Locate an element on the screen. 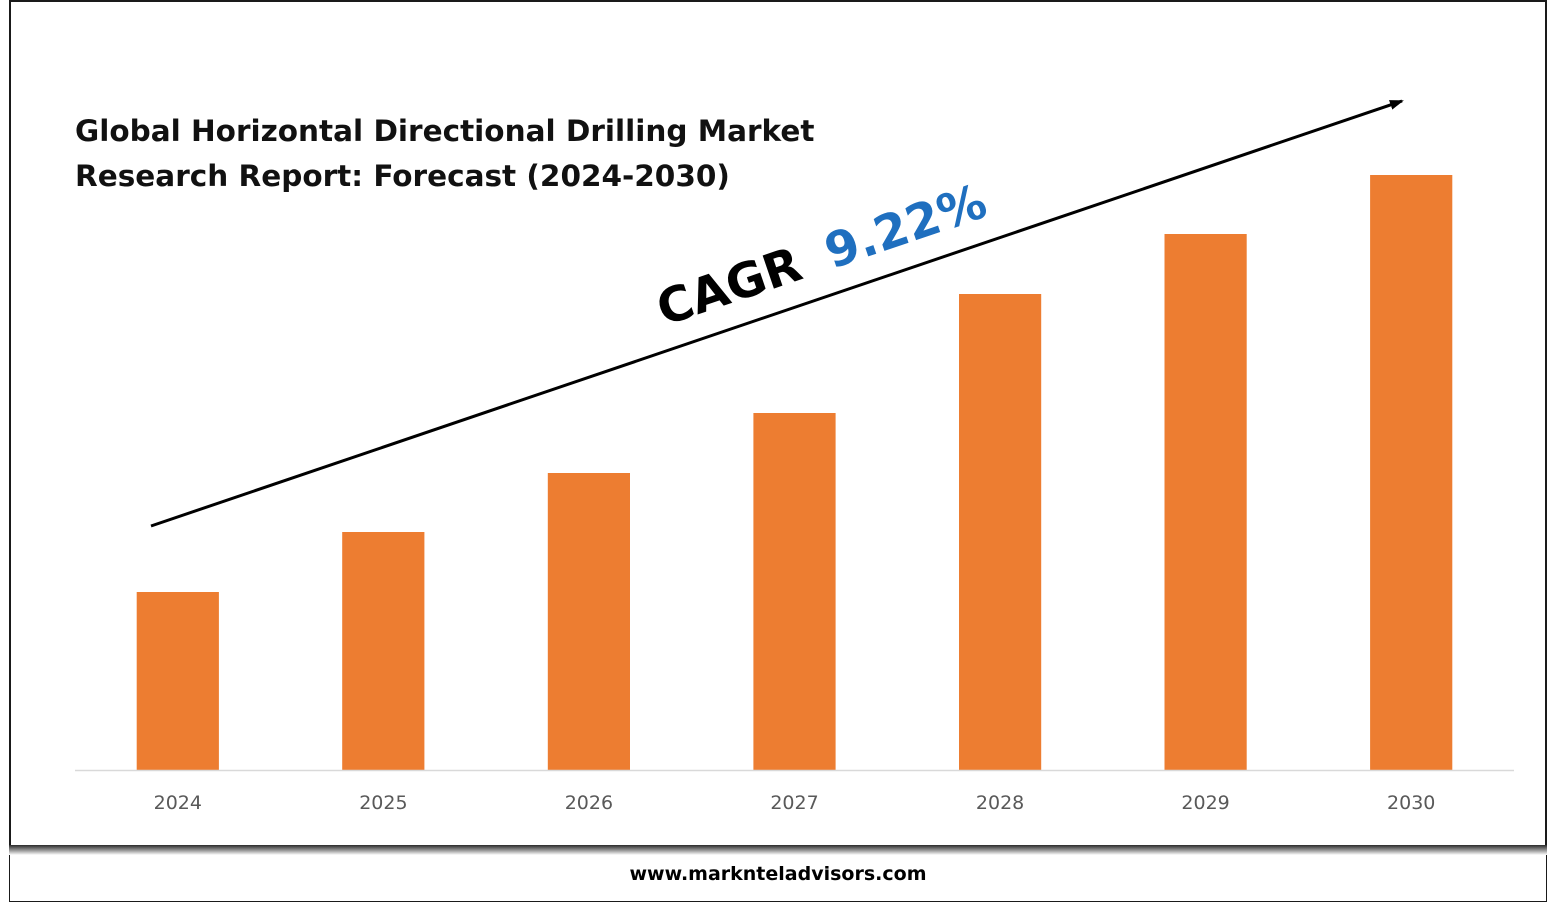  x-tick-label-2026: 2026 is located at coordinates (589, 803).